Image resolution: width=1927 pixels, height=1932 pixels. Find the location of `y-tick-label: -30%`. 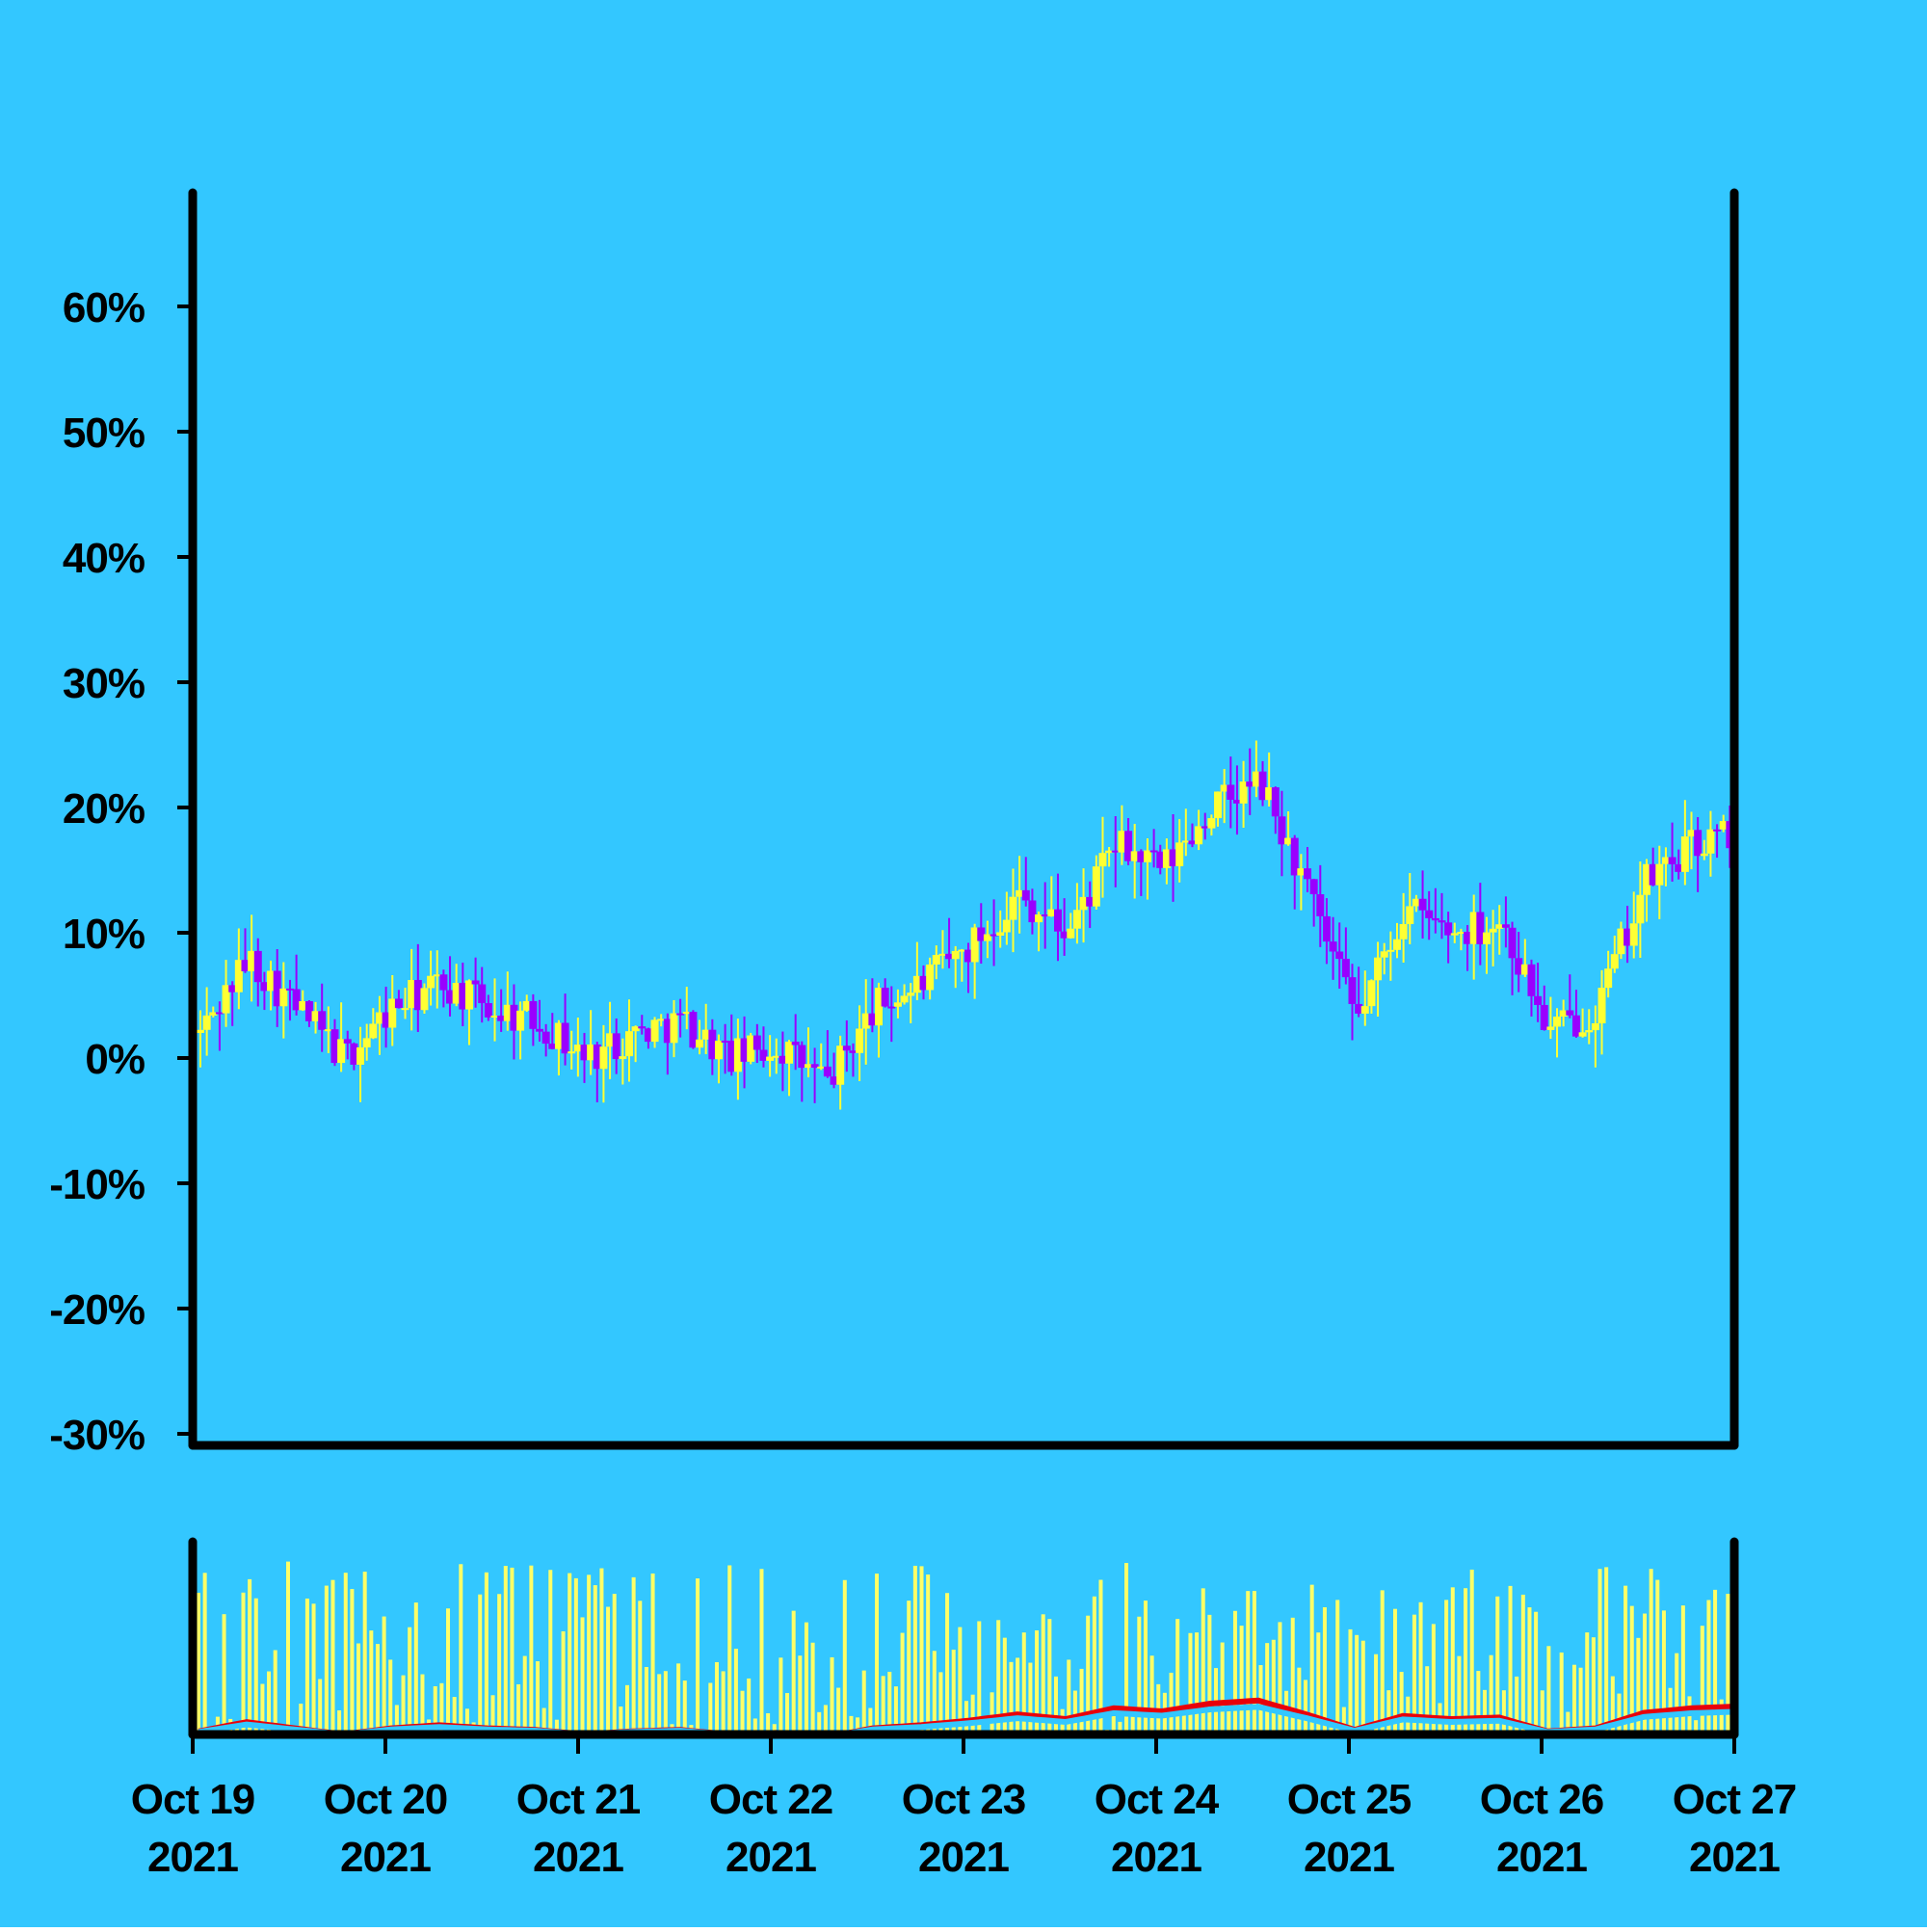

y-tick-label: -30% is located at coordinates (97, 1435).